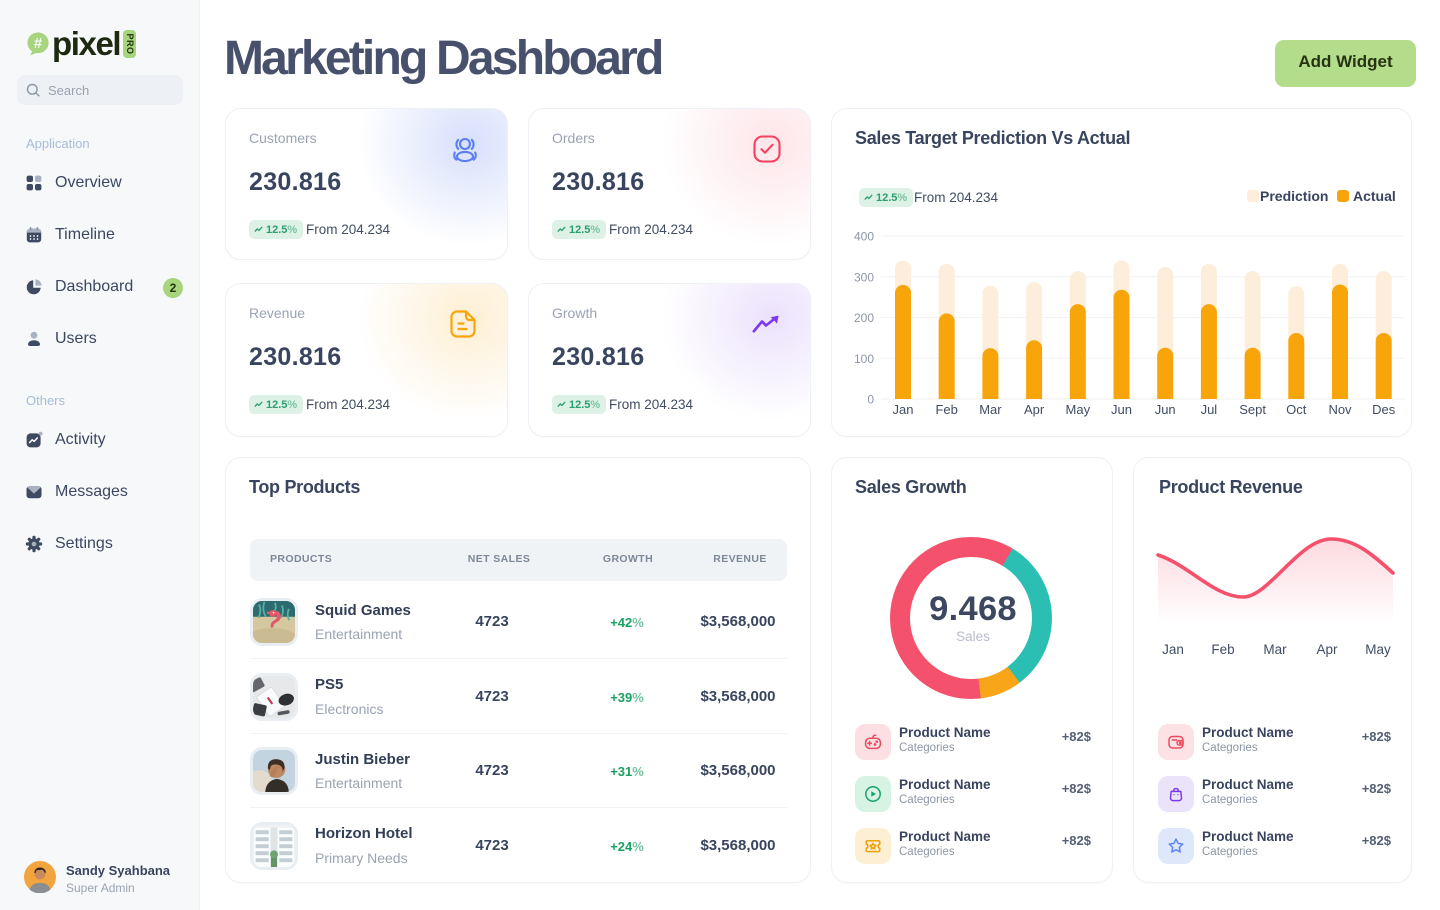 This screenshot has height=910, width=1440. Describe the element at coordinates (1252, 409) in the screenshot. I see `svg-text: Sept` at that location.